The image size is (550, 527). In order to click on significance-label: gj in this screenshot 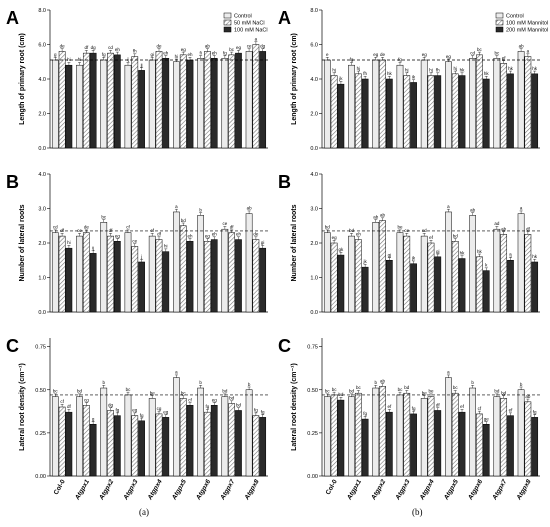, I will do `click(390, 254)`.